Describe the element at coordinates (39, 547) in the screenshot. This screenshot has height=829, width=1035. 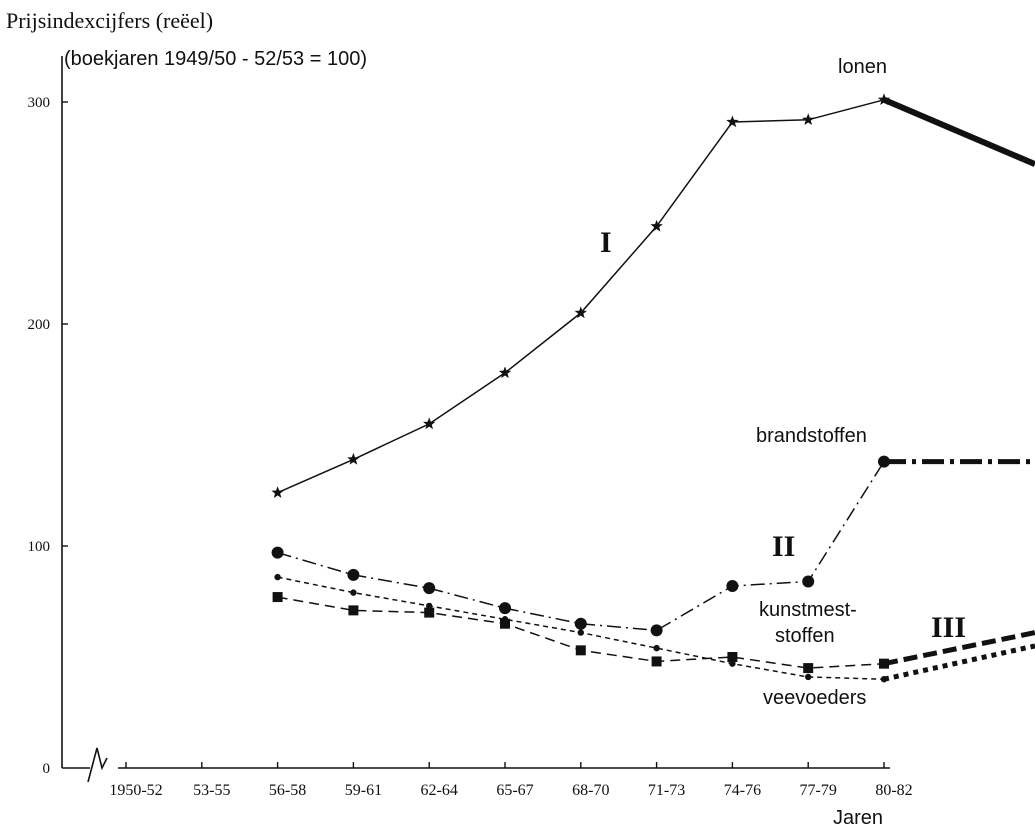
I see `y-tick-label: 100` at that location.